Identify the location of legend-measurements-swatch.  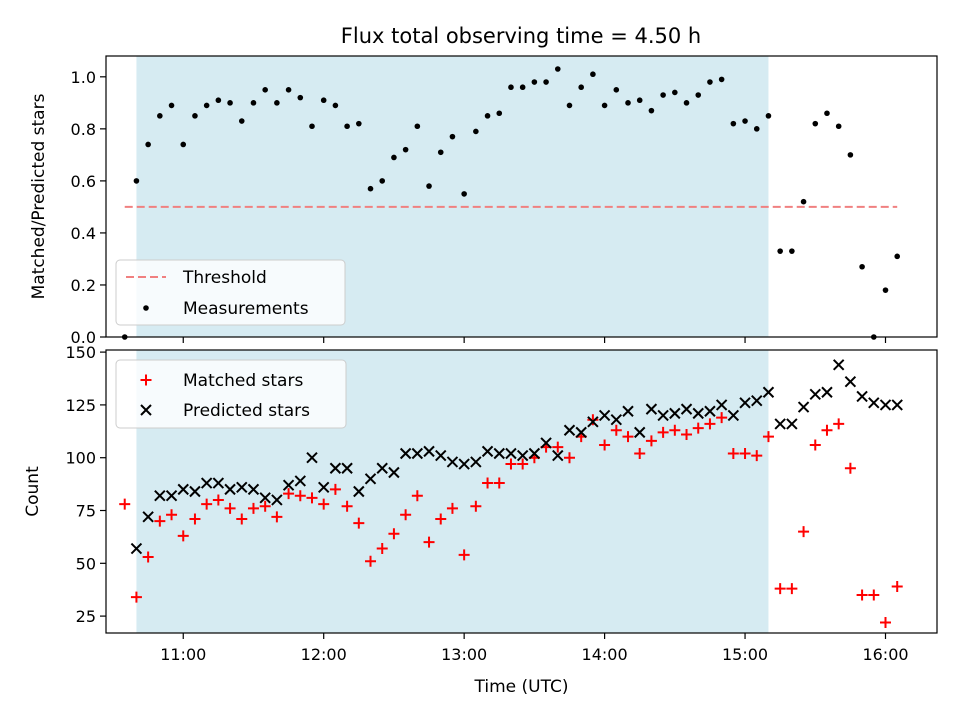
(146, 308).